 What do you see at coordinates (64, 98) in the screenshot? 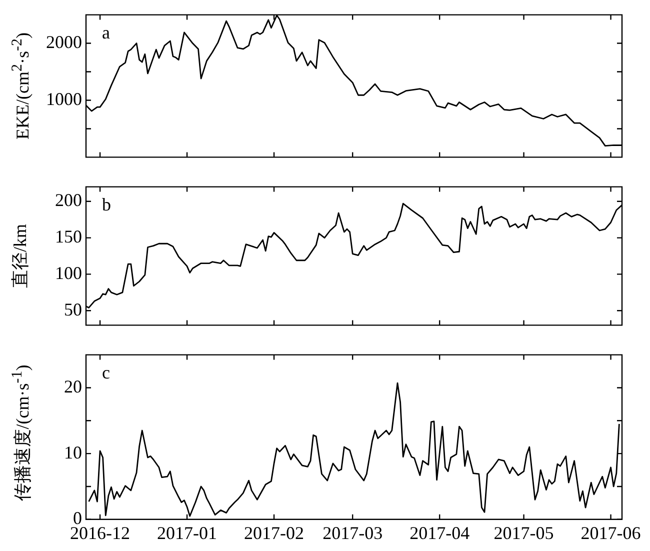
I see `y-tick-label: 1000` at bounding box center [64, 98].